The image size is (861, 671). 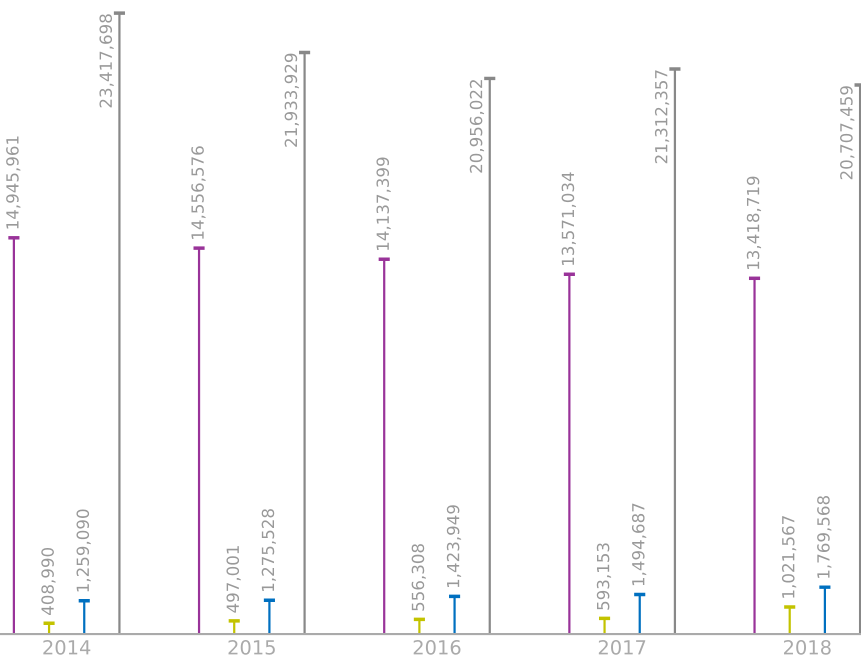 What do you see at coordinates (437, 647) in the screenshot?
I see `x-tick-label: 2016` at bounding box center [437, 647].